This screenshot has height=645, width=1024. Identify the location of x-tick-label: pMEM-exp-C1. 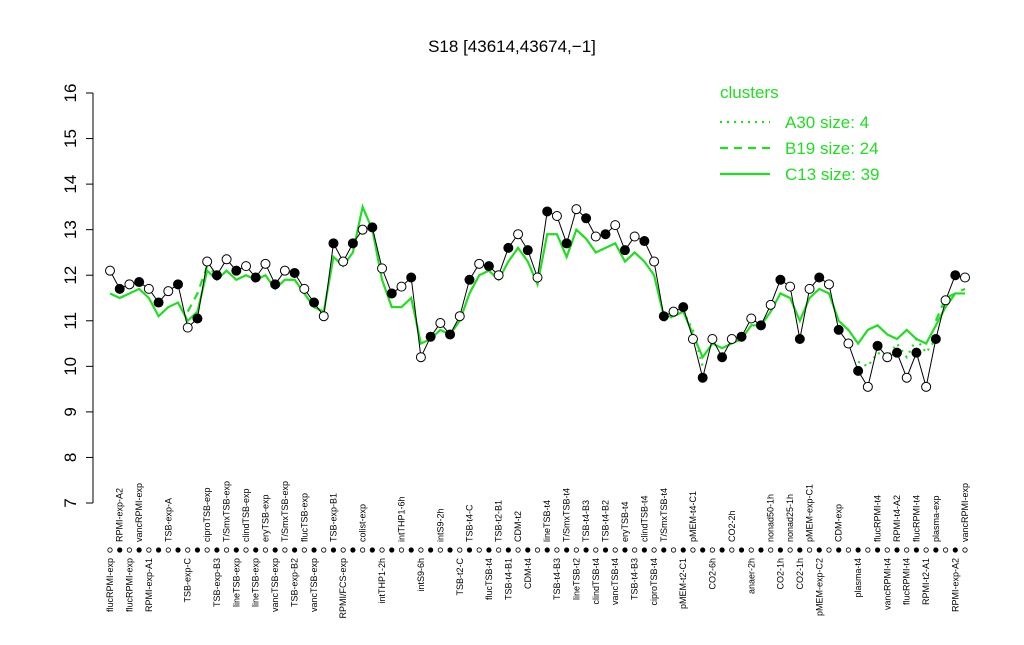
(810, 513).